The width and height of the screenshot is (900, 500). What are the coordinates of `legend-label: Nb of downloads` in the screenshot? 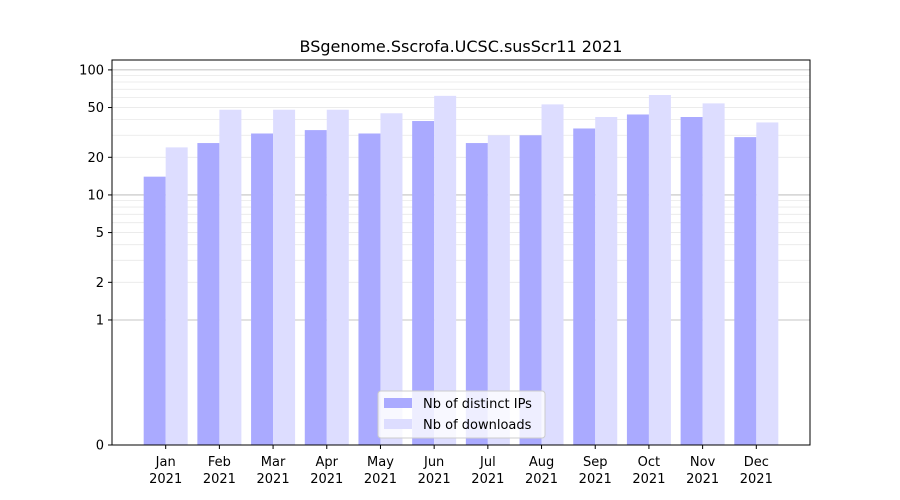 It's located at (477, 425).